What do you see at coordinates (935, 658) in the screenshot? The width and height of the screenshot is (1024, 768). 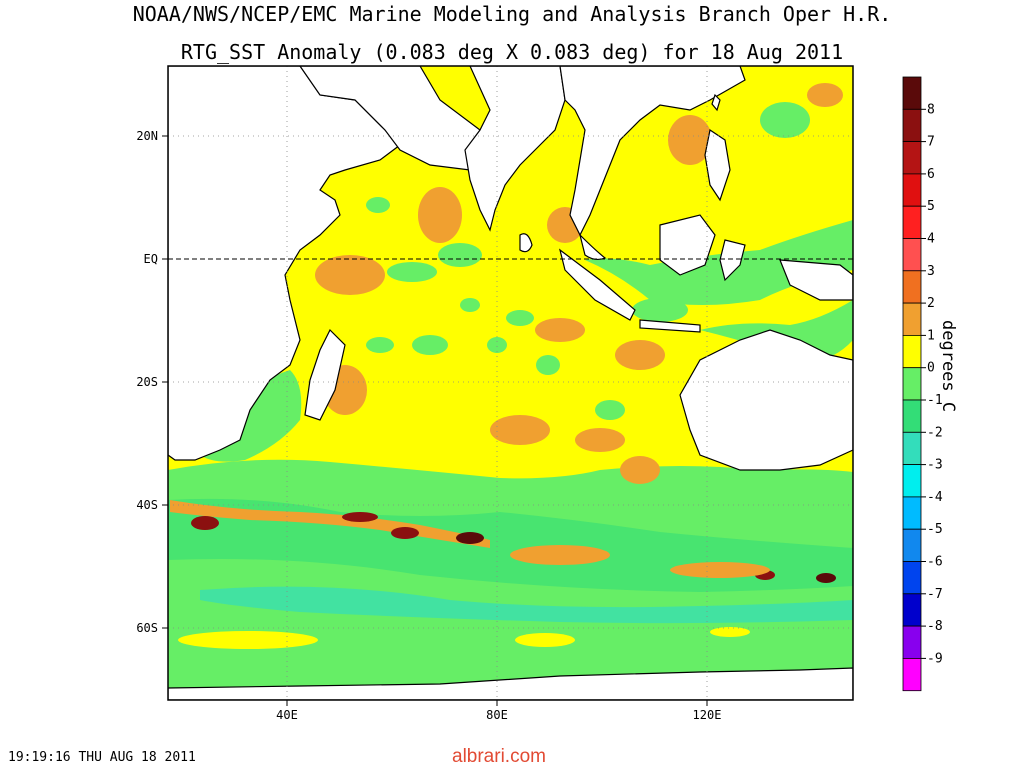 I see `colorbar-label: -9` at bounding box center [935, 658].